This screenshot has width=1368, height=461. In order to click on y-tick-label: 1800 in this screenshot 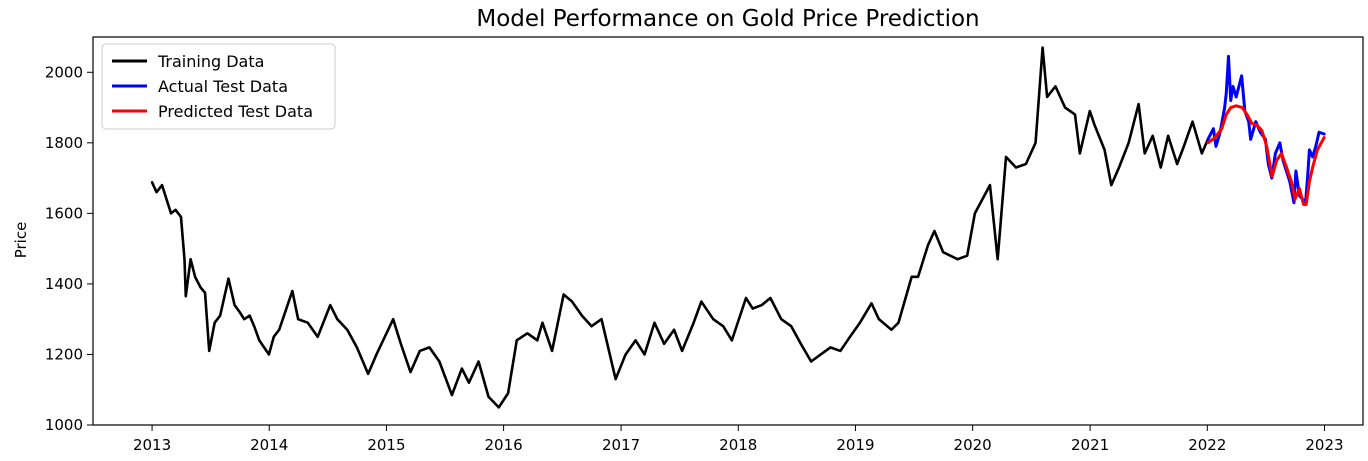, I will do `click(64, 143)`.